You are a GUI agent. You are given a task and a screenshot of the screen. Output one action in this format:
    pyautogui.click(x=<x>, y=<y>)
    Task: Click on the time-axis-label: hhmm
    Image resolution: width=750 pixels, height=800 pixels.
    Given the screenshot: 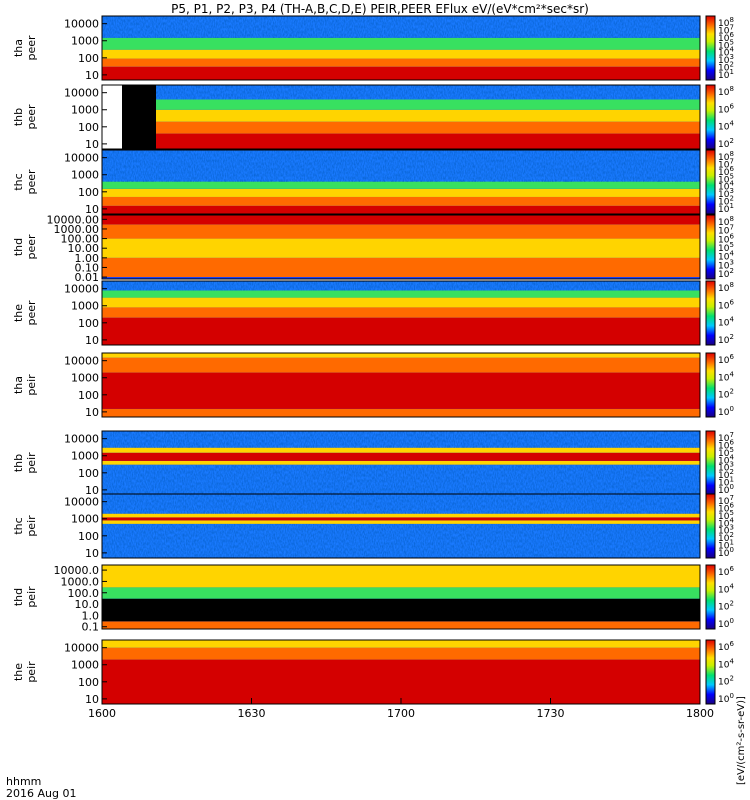 What is the action you would take?
    pyautogui.click(x=23, y=781)
    